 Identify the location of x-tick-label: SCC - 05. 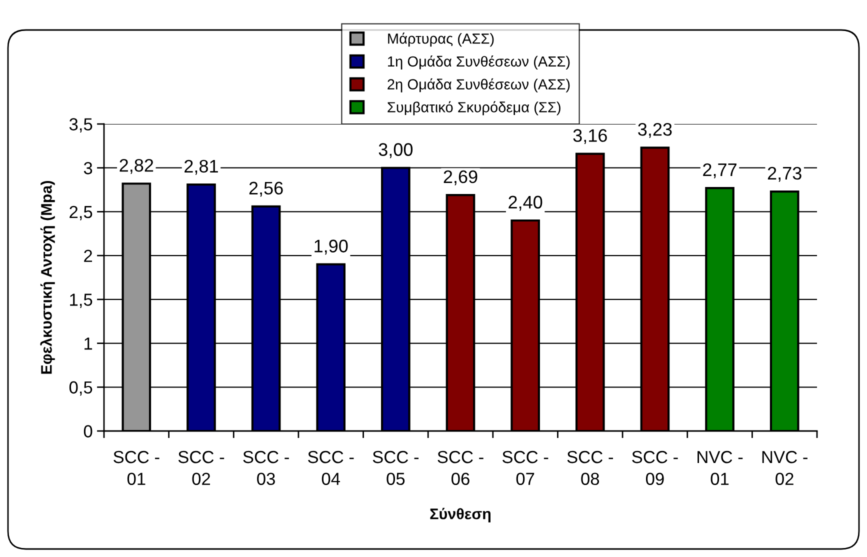
(395, 468).